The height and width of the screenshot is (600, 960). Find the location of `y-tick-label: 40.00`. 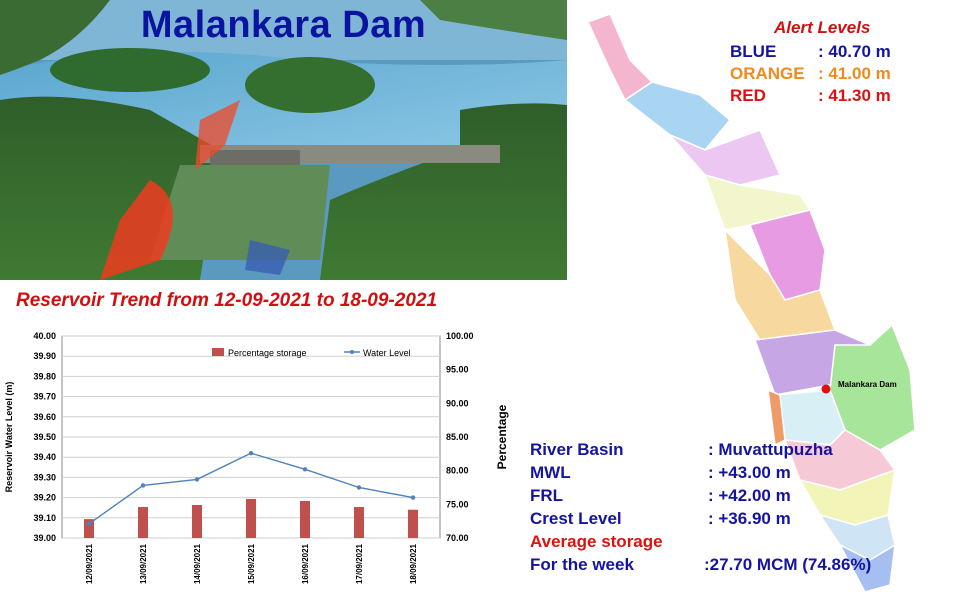

y-tick-label: 40.00 is located at coordinates (44, 336).